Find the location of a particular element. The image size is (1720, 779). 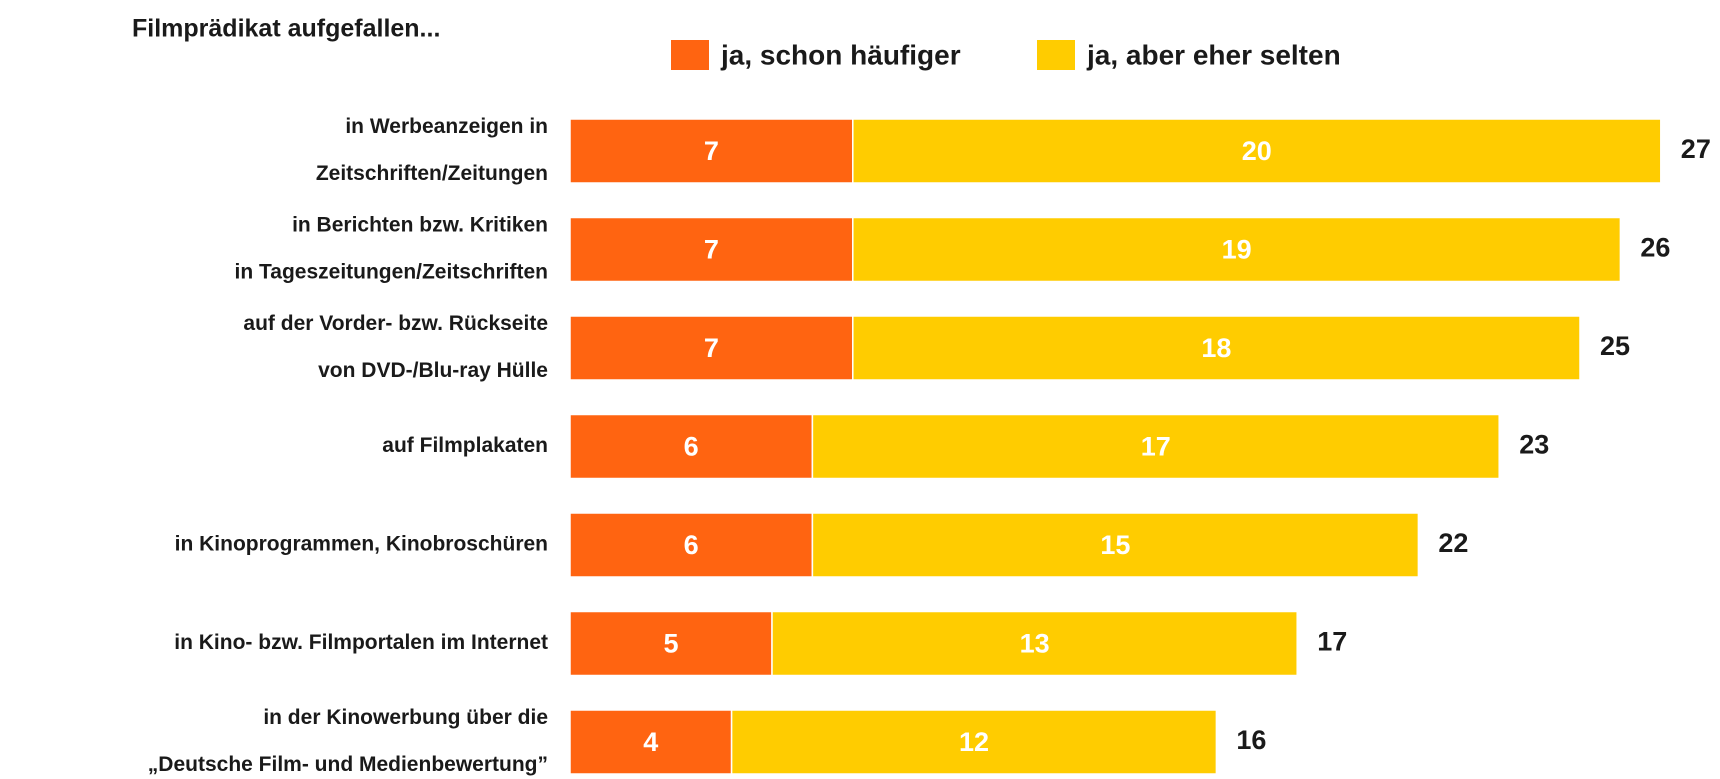

category-label: in Kinoprogrammen, Kinobroschüren is located at coordinates (361, 544).